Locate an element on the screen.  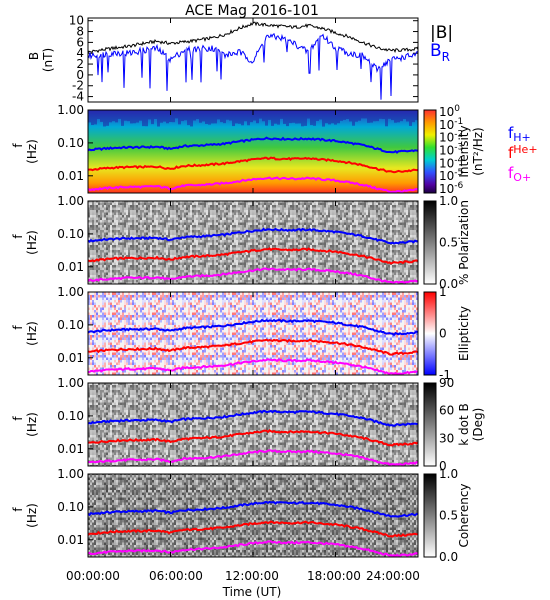
cb-tick-2-2: 0.0 is located at coordinates (448, 284).